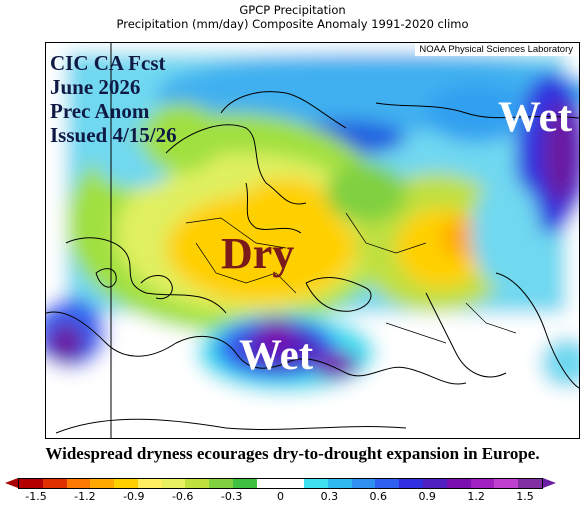 The height and width of the screenshot is (508, 585). I want to click on colorbar-tick-label: 1.2, so click(476, 496).